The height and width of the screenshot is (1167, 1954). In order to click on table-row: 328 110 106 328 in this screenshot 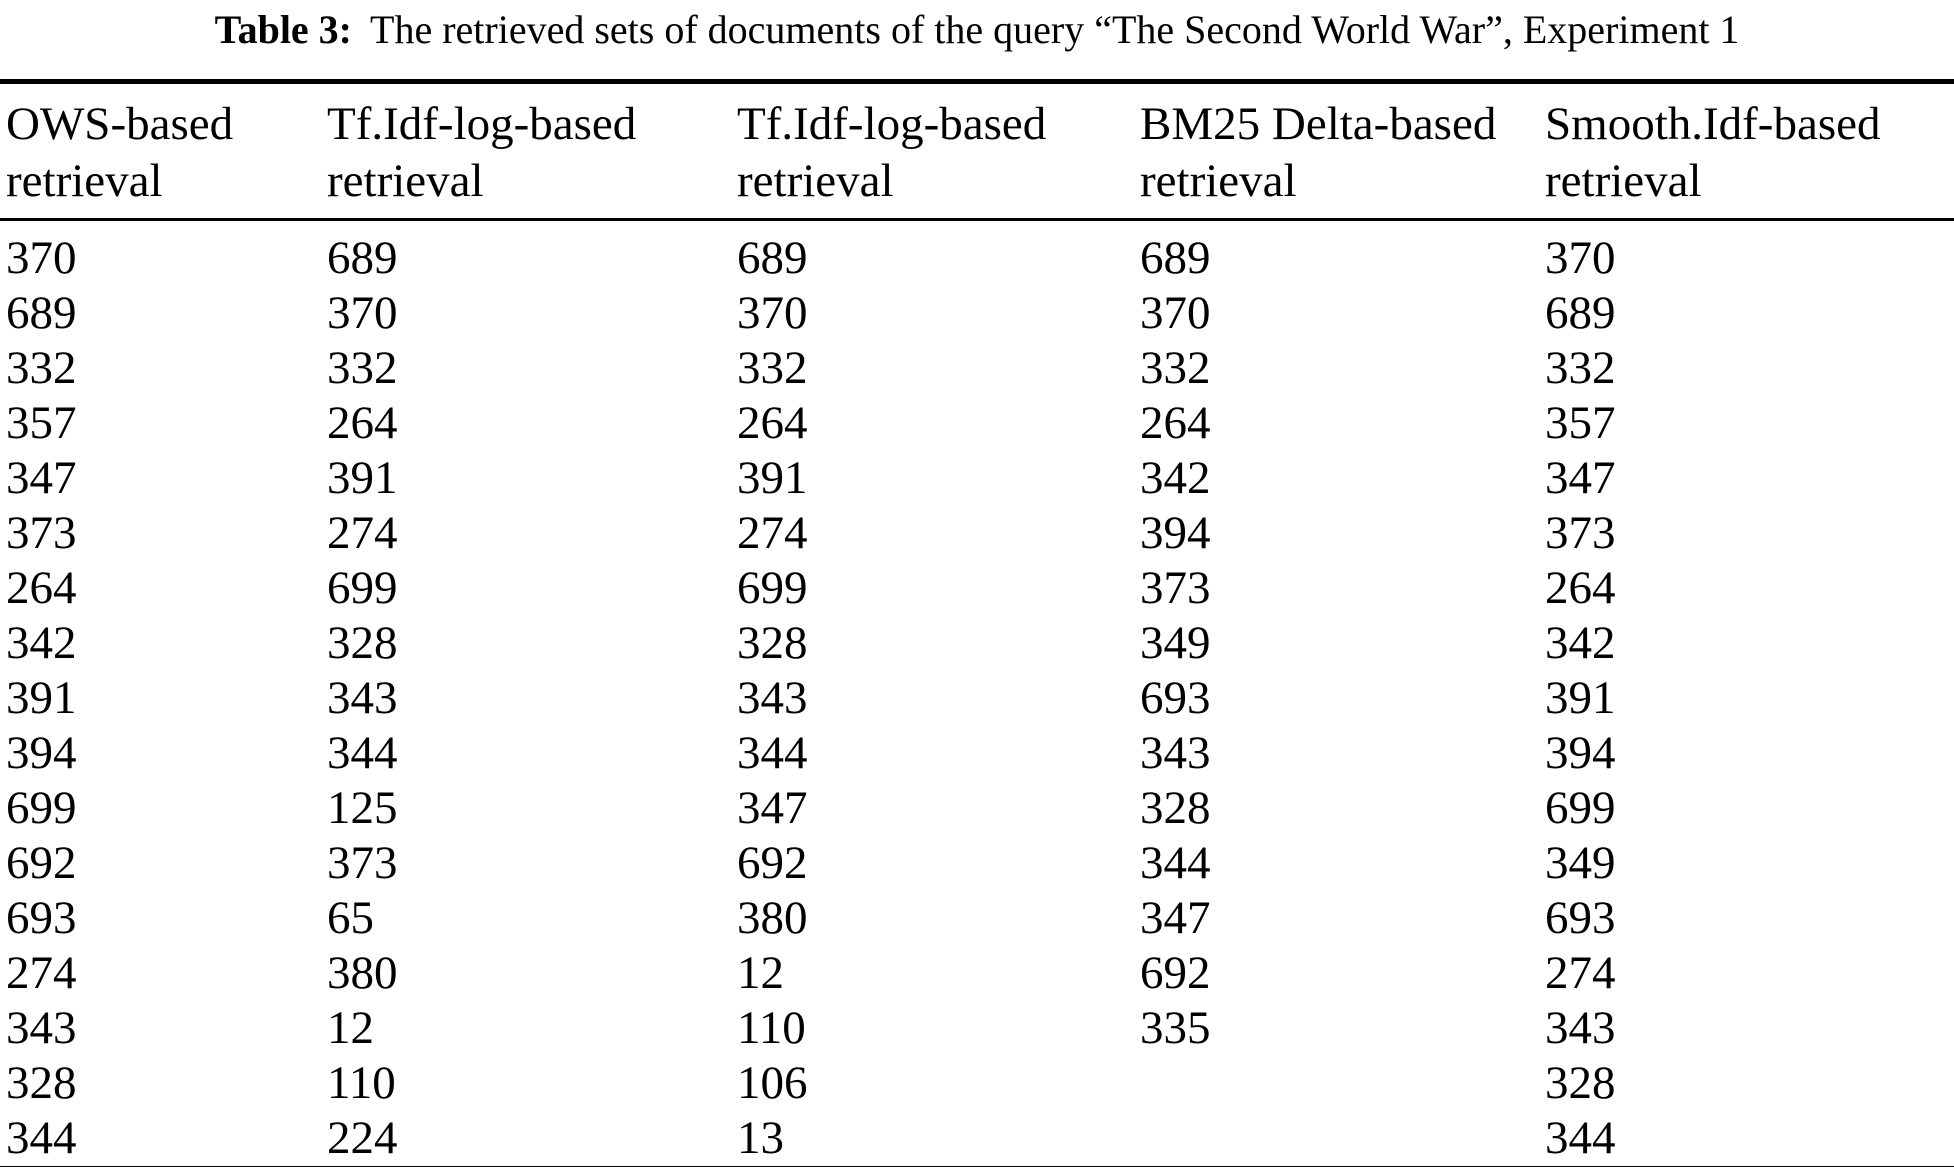, I will do `click(977, 1083)`.